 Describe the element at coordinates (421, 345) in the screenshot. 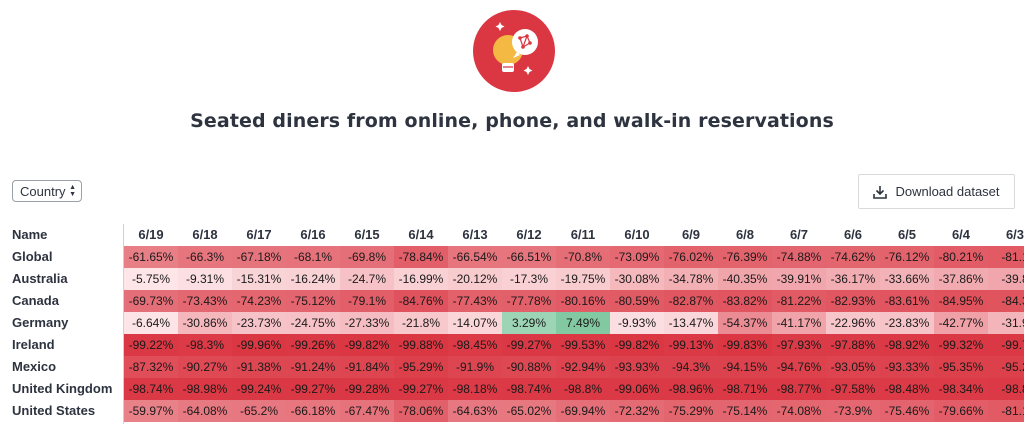

I see `table-cell: -99.88%` at that location.